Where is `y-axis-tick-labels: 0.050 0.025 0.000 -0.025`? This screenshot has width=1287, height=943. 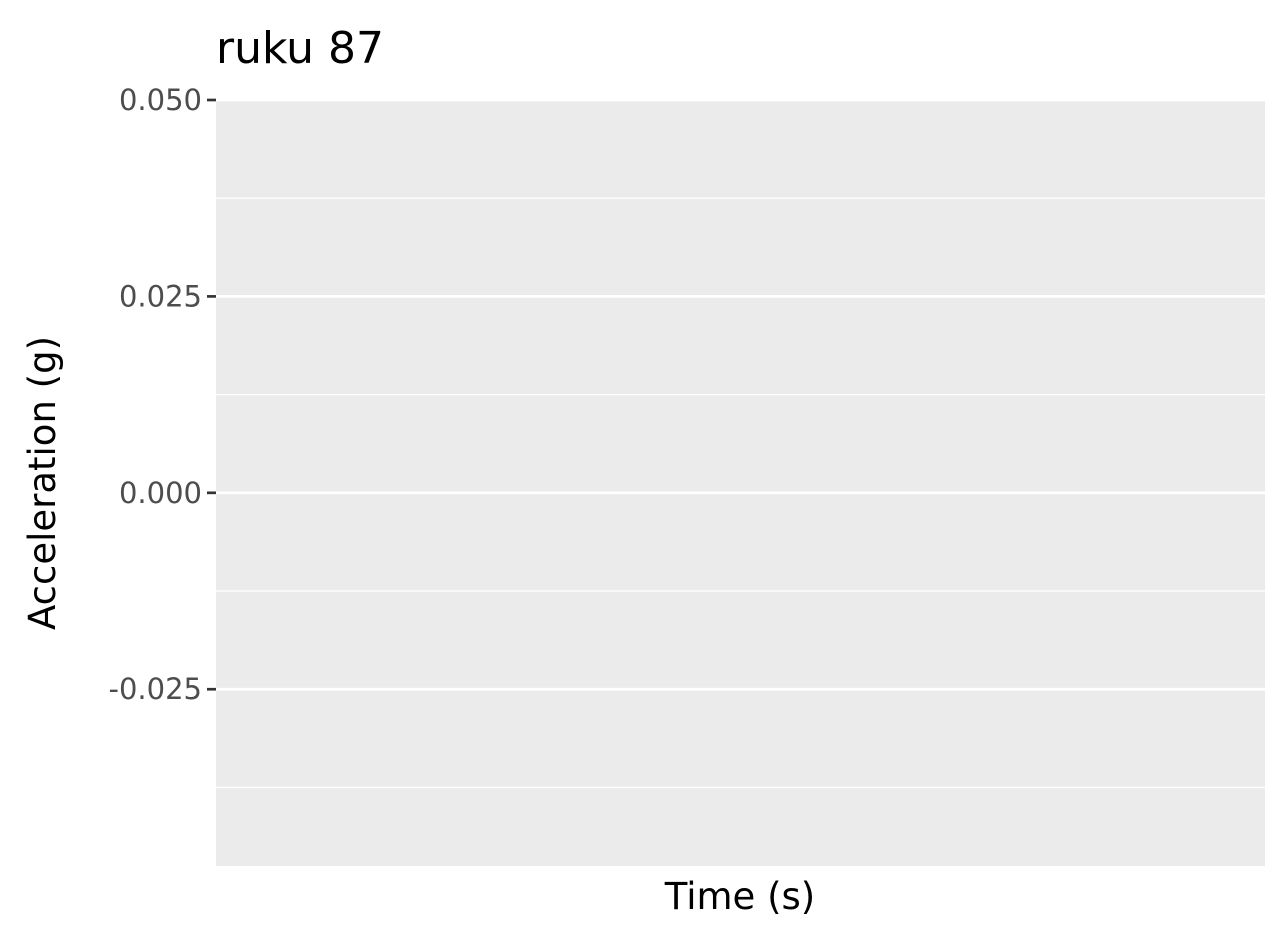
y-axis-tick-labels: 0.050 0.025 0.000 -0.025 is located at coordinates (156, 394).